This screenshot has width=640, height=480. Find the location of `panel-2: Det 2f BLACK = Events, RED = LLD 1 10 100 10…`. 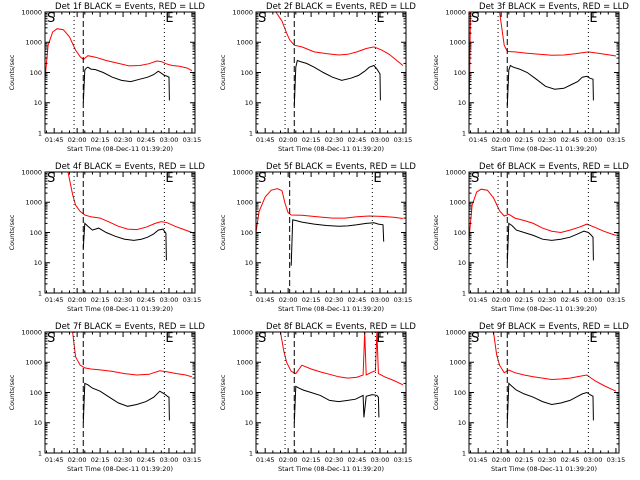

panel-2: Det 2f BLACK = Events, RED = LLD 1 10 100 10… is located at coordinates (317, 77).